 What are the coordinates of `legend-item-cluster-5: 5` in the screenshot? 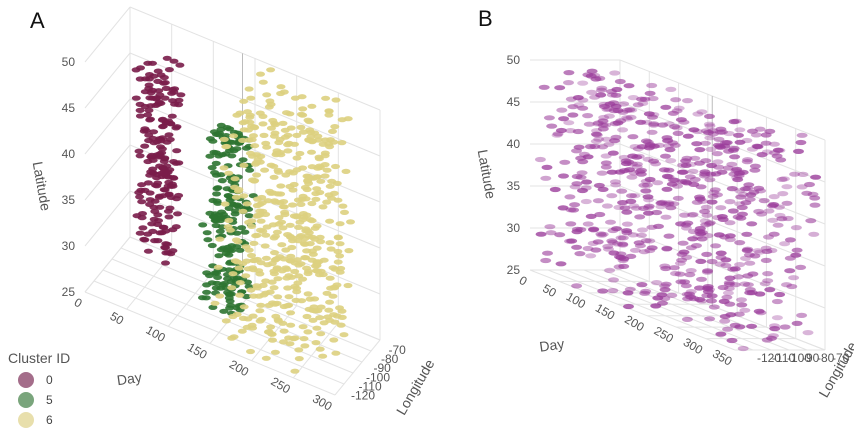 It's located at (39, 400).